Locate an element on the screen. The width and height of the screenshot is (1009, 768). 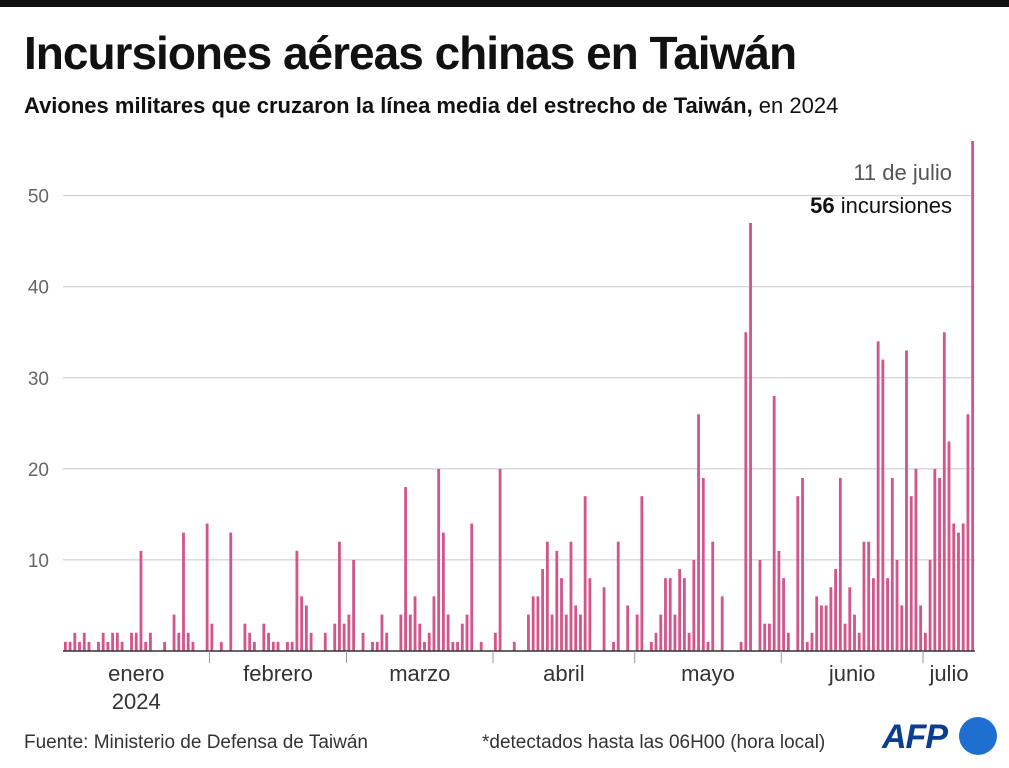
y-tick-label: 50 is located at coordinates (38, 197).